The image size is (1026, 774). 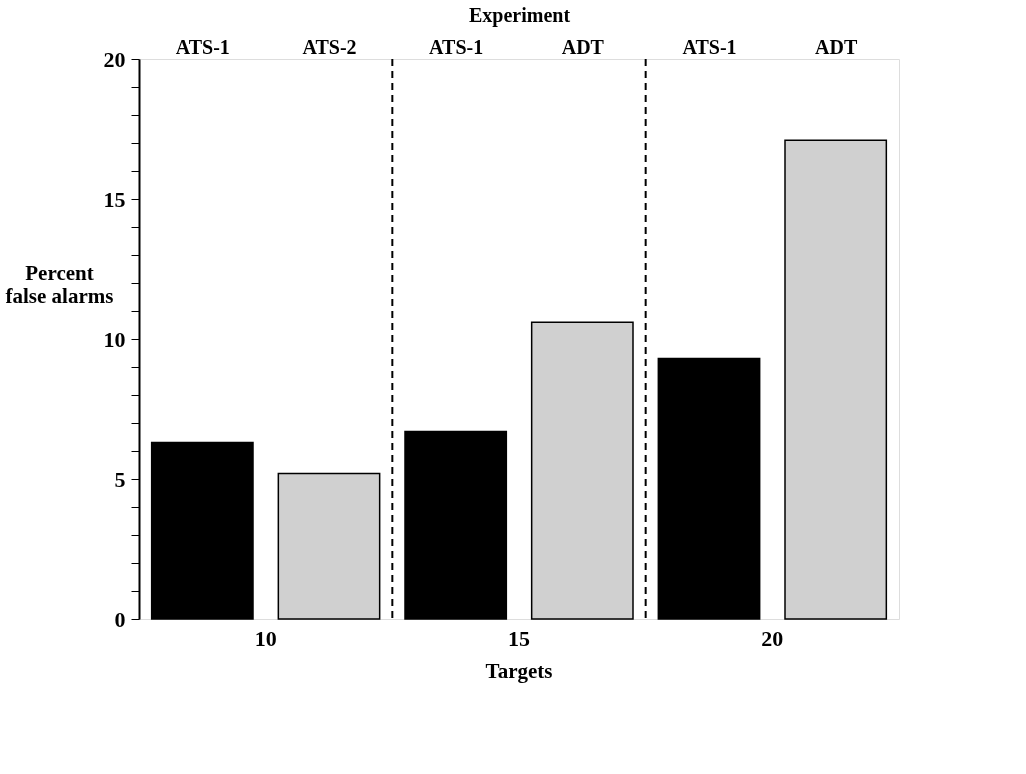 What do you see at coordinates (120, 479) in the screenshot?
I see `y-tick-label: 5` at bounding box center [120, 479].